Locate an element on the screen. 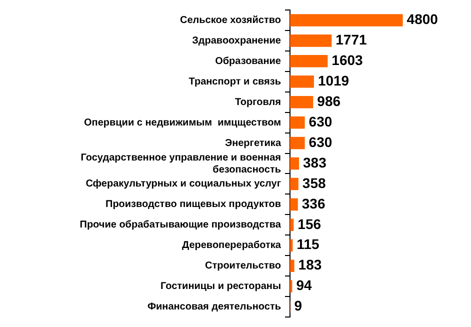  y-tick-label: Здравоохранение is located at coordinates (237, 40).